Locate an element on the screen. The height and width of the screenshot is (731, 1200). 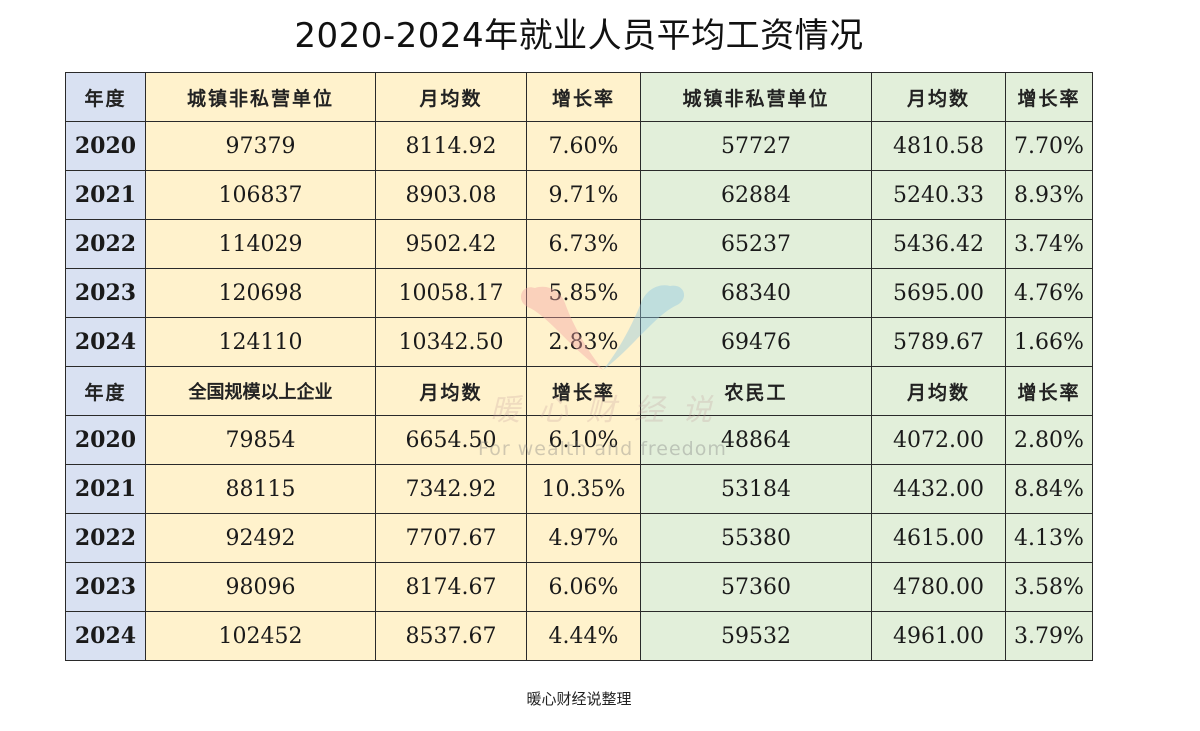
table-row: 2022 92492 7707.67 4.97% 55380 4615.00 4.13% is located at coordinates (579, 538).